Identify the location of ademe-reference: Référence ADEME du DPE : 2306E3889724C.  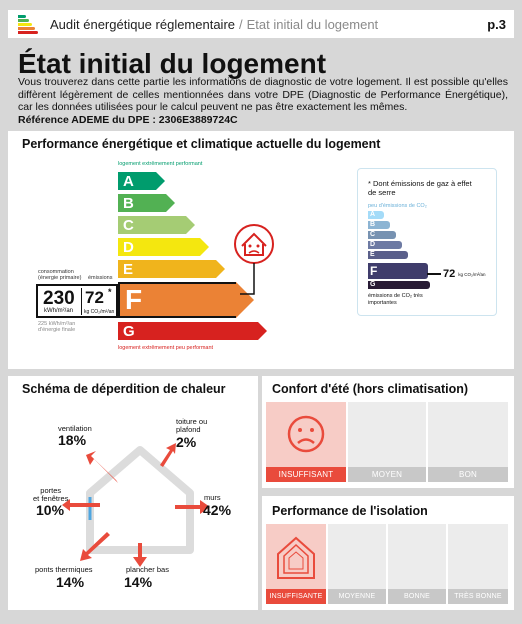
(128, 119).